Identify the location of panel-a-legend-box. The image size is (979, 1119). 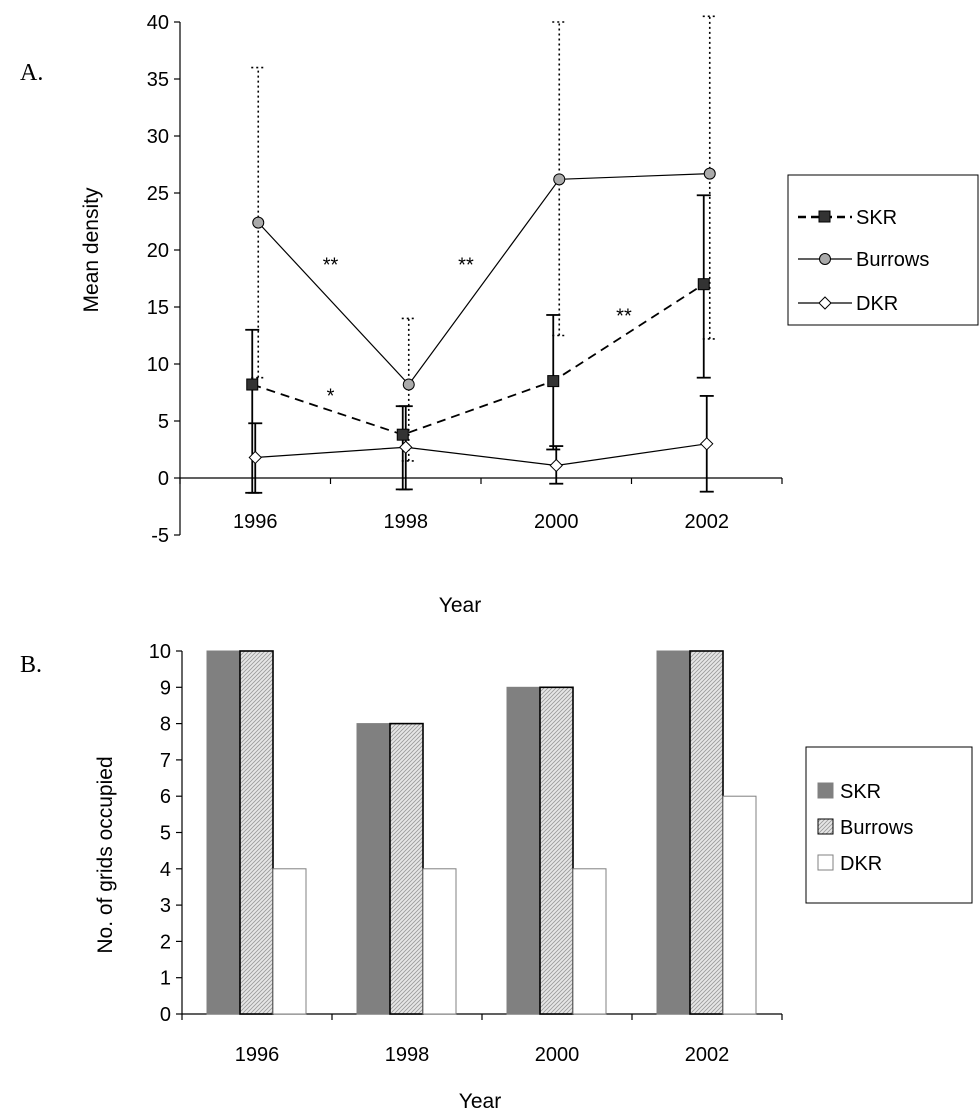
(883, 250).